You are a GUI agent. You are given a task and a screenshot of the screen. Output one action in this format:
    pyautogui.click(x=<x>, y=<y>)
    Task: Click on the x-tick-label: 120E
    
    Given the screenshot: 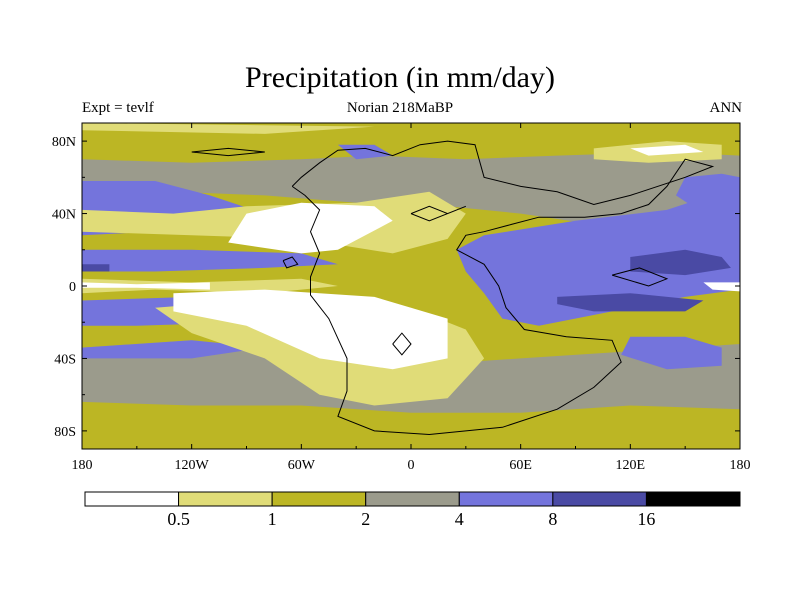 What is the action you would take?
    pyautogui.click(x=631, y=465)
    